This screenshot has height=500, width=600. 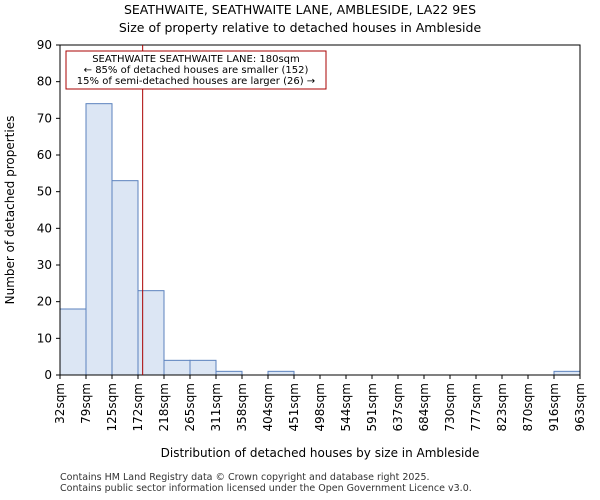 I want to click on y-tick-label: 60, so click(x=44, y=155).